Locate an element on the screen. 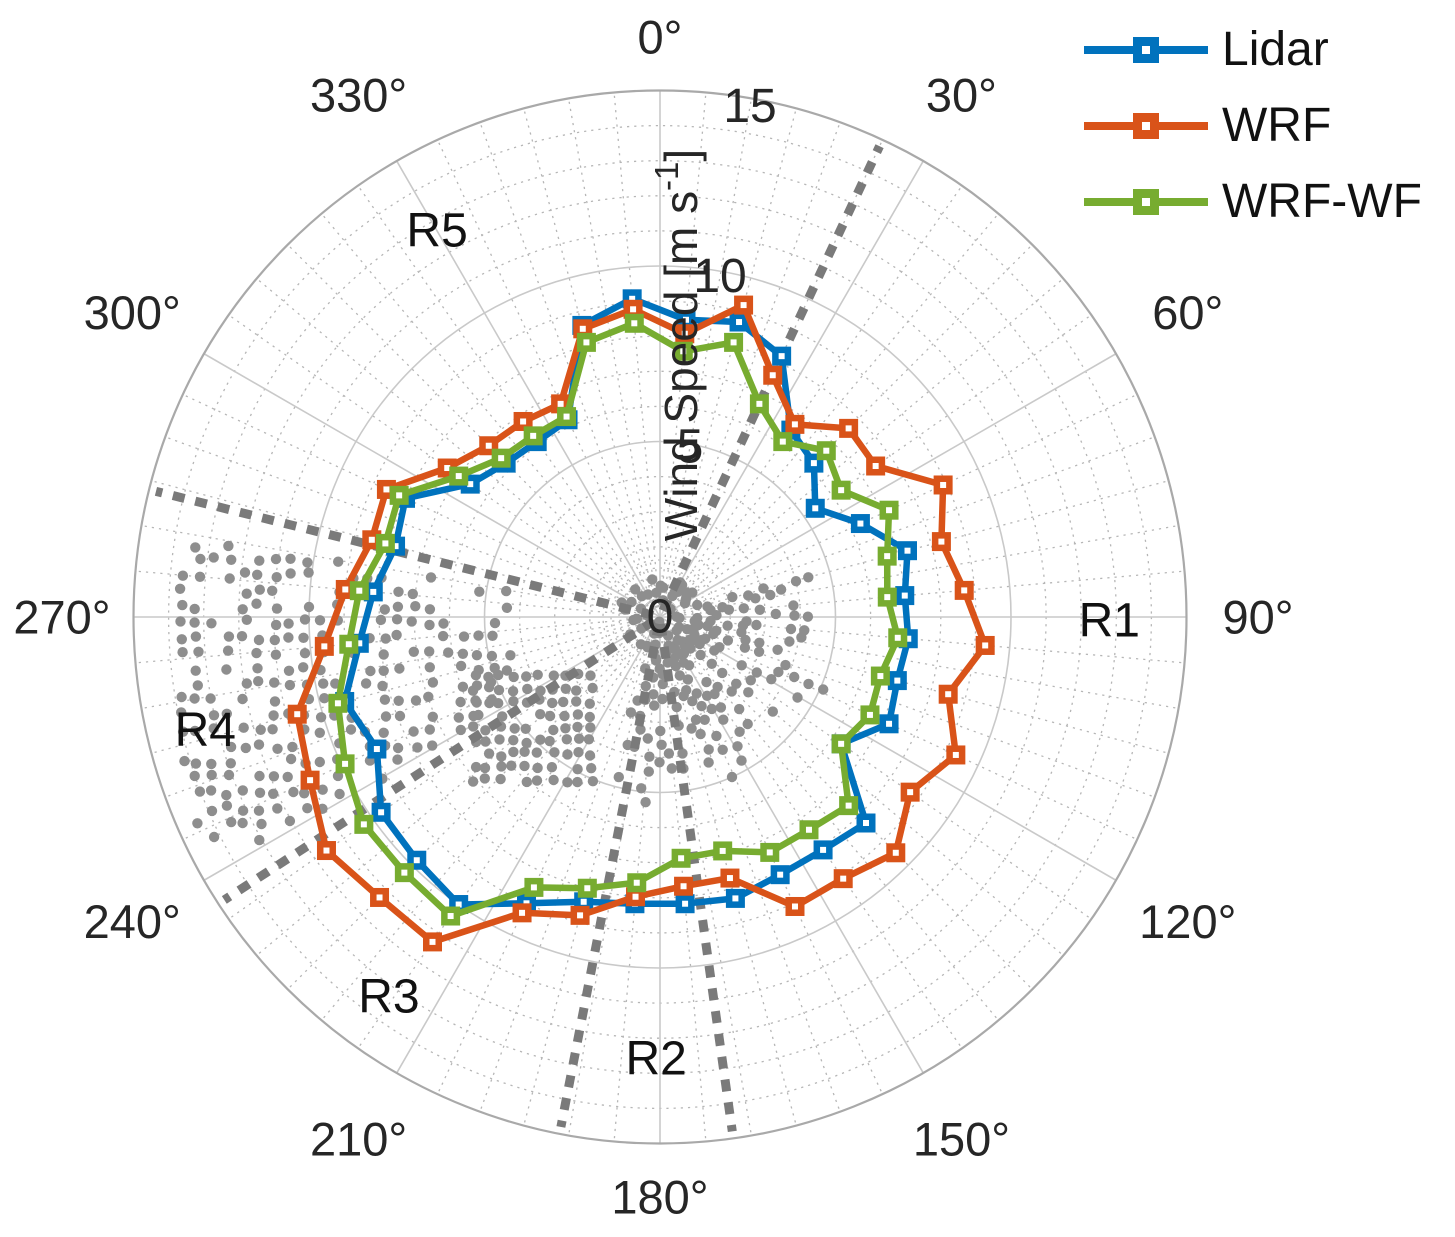 This screenshot has width=1455, height=1237. legend: Lidar WRF WRF-WF is located at coordinates (1253, 126).